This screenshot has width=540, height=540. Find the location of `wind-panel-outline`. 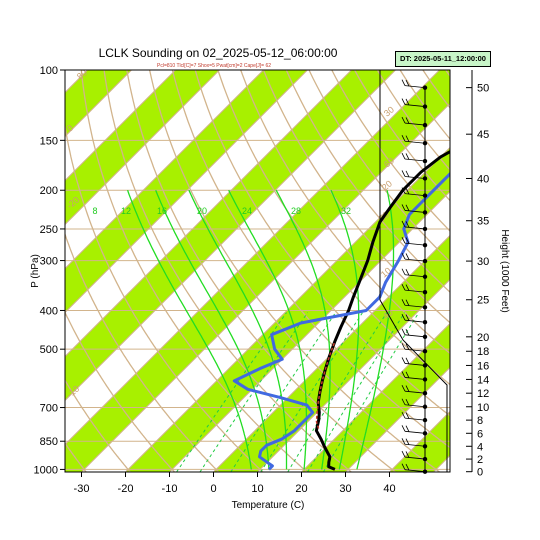

wind-panel-outline is located at coordinates (413, 271).